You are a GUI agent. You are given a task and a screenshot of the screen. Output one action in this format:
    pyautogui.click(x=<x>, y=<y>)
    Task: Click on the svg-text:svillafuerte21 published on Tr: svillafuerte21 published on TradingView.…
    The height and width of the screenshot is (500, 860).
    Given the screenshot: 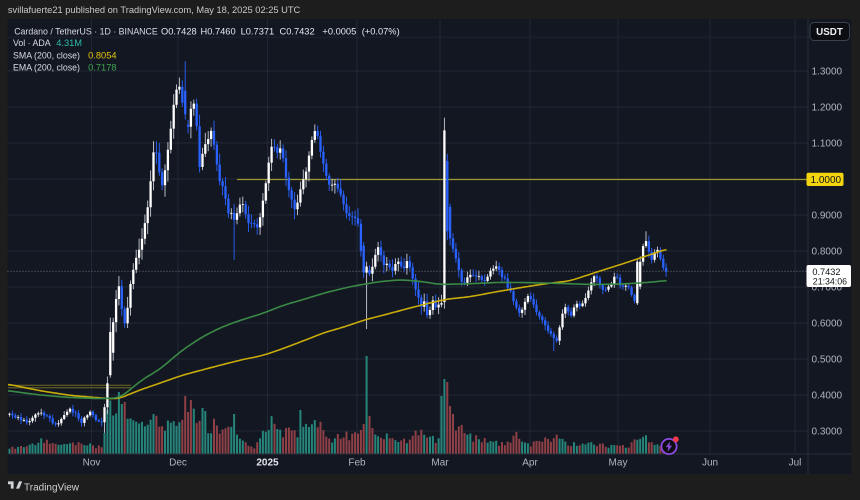 What is the action you would take?
    pyautogui.click(x=154, y=10)
    